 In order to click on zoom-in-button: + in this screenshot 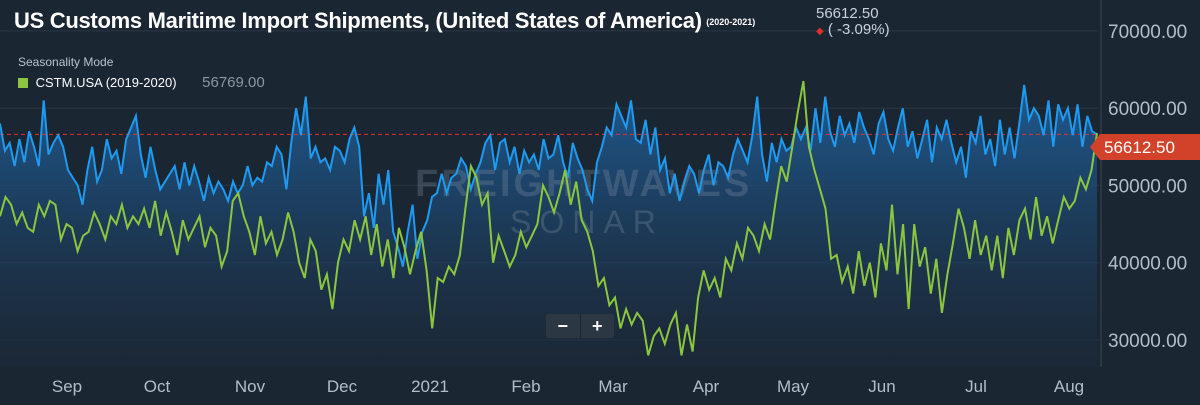, I will do `click(597, 326)`.